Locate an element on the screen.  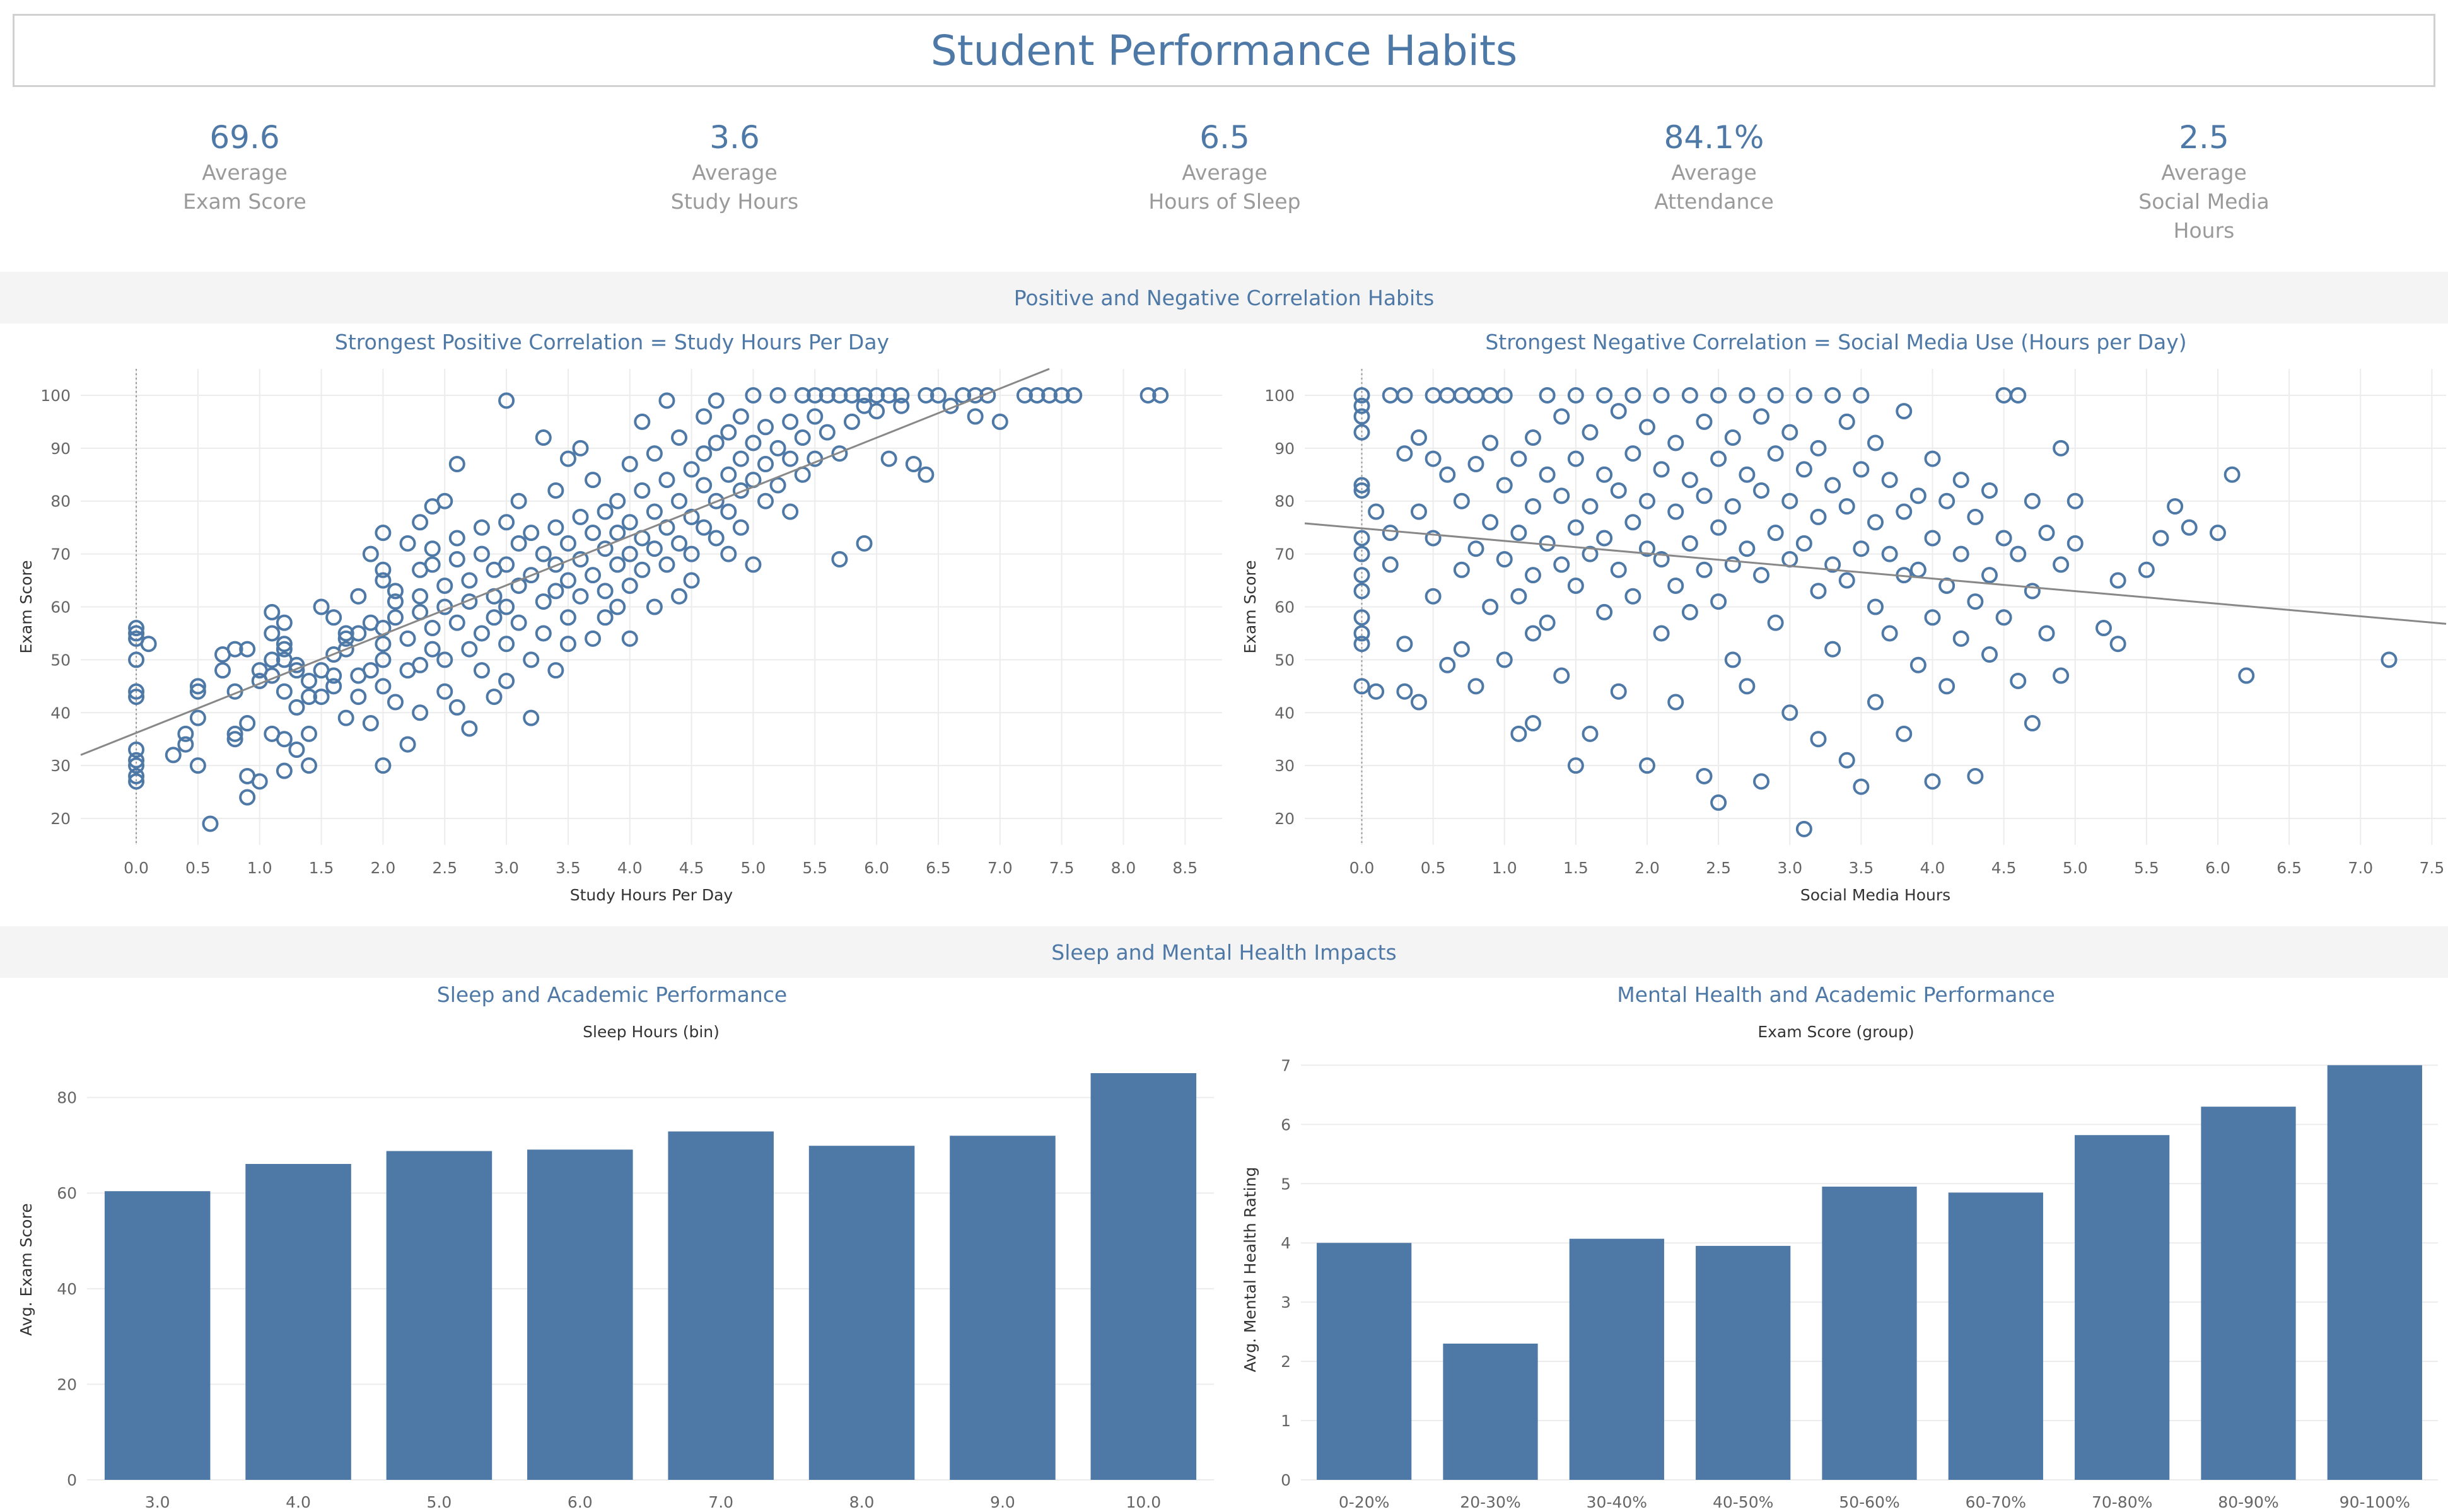
kpi-label-line2: Study Hours is located at coordinates (734, 201).